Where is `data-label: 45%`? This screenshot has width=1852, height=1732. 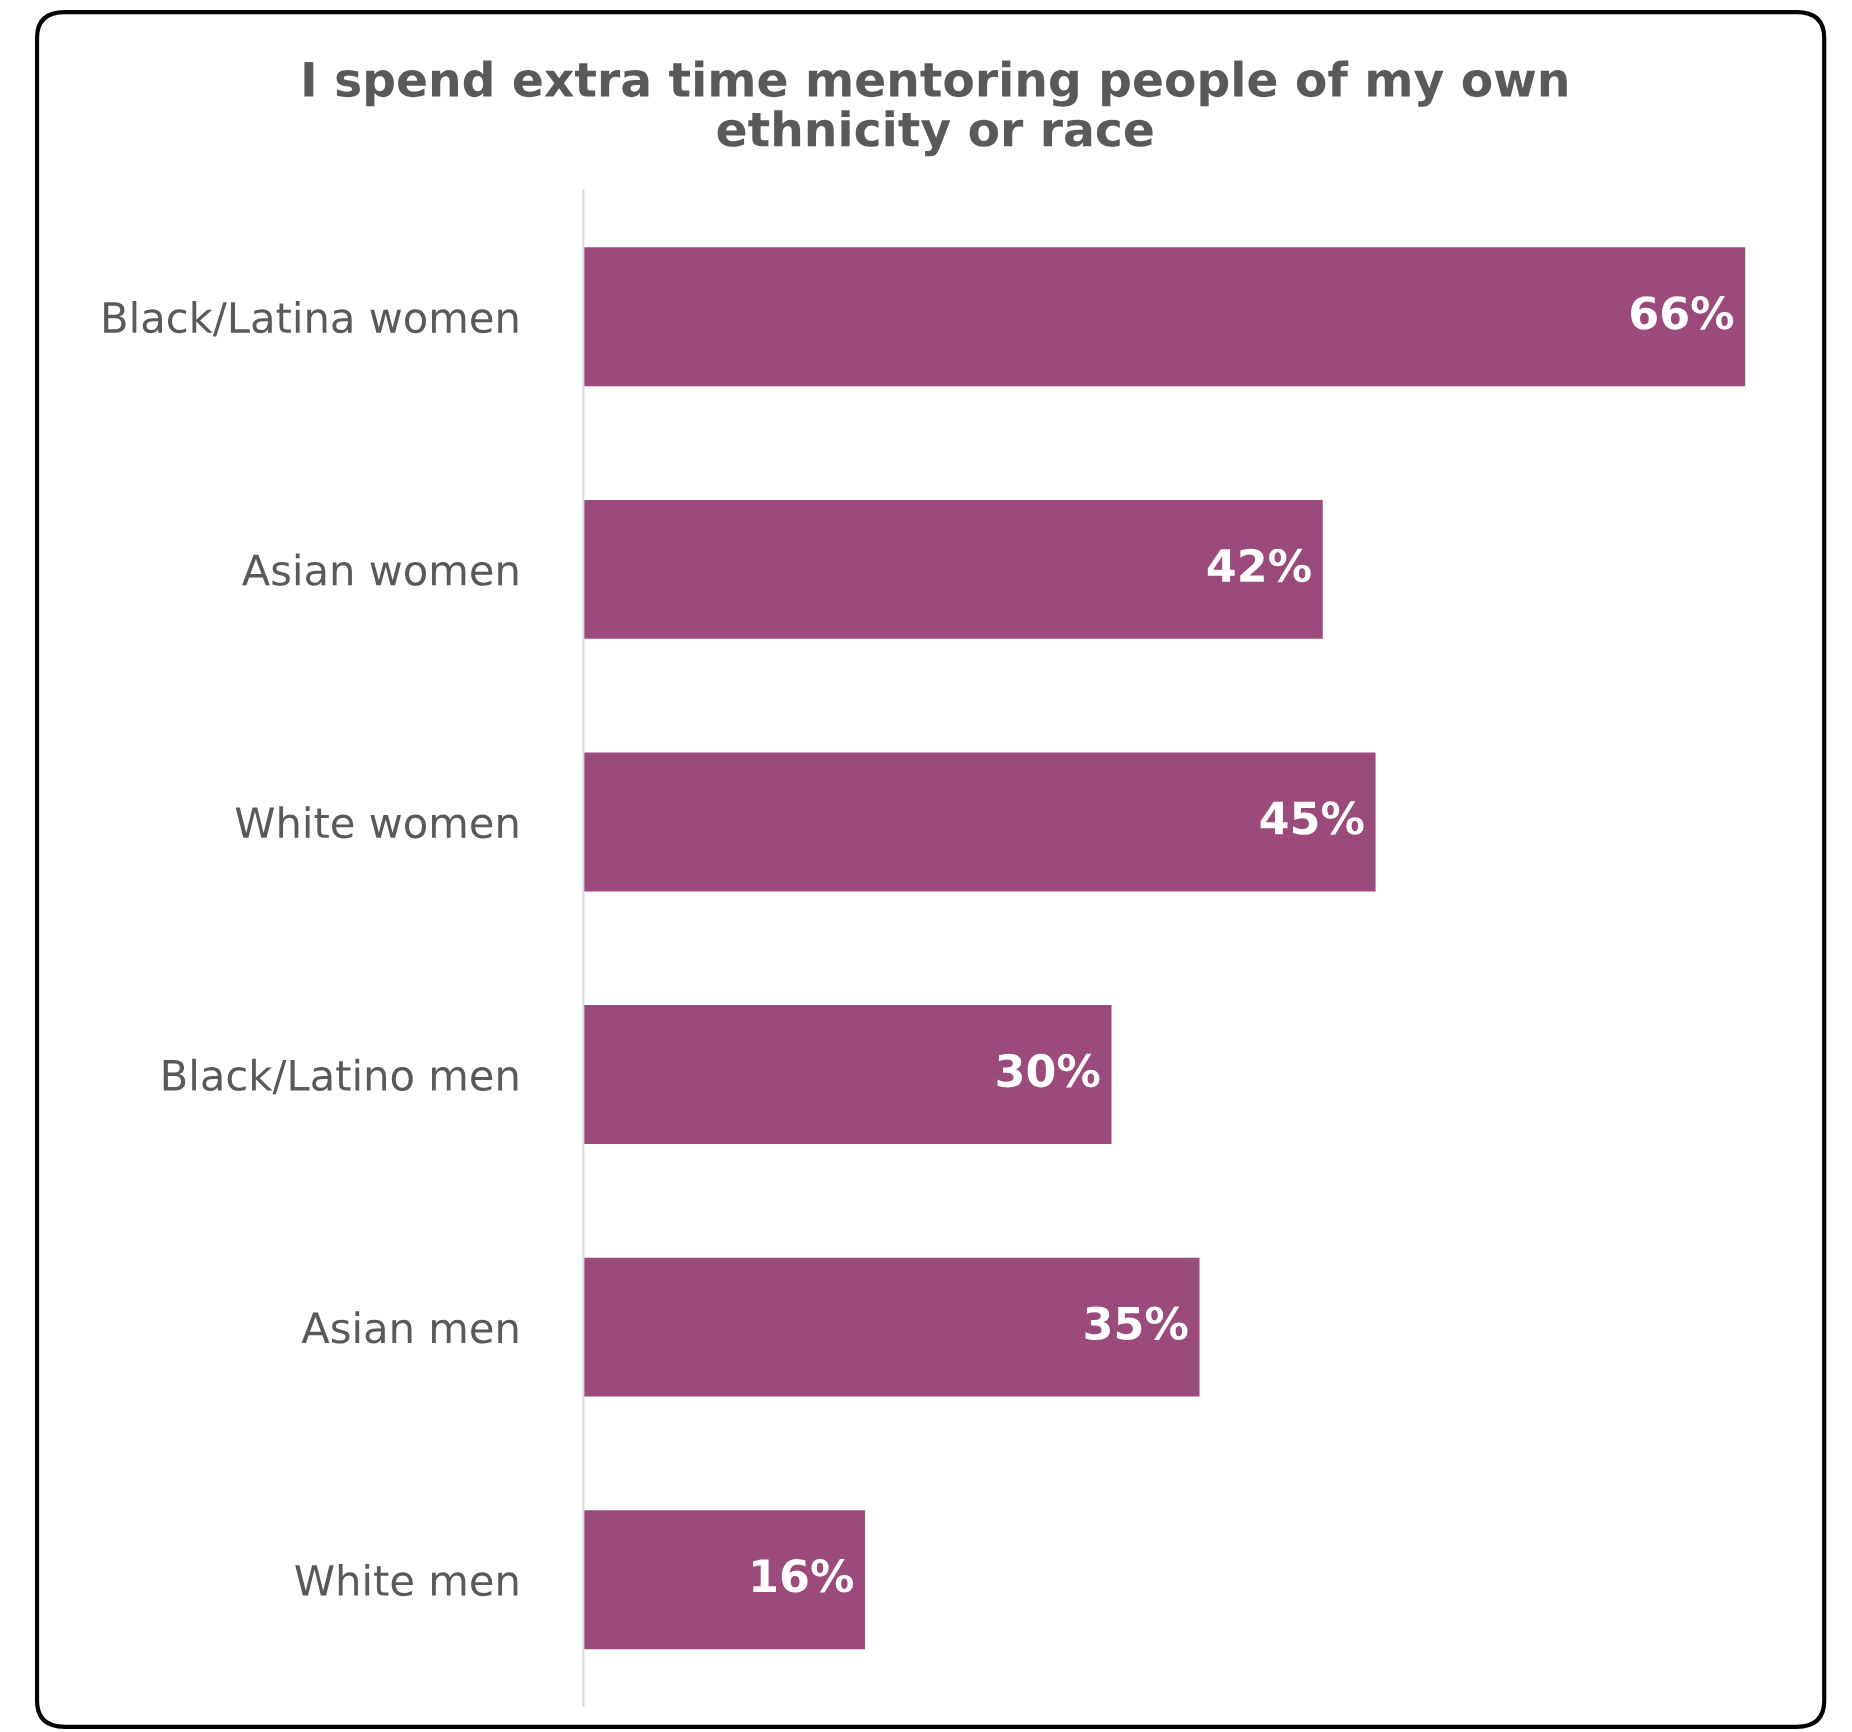 data-label: 45% is located at coordinates (1312, 818).